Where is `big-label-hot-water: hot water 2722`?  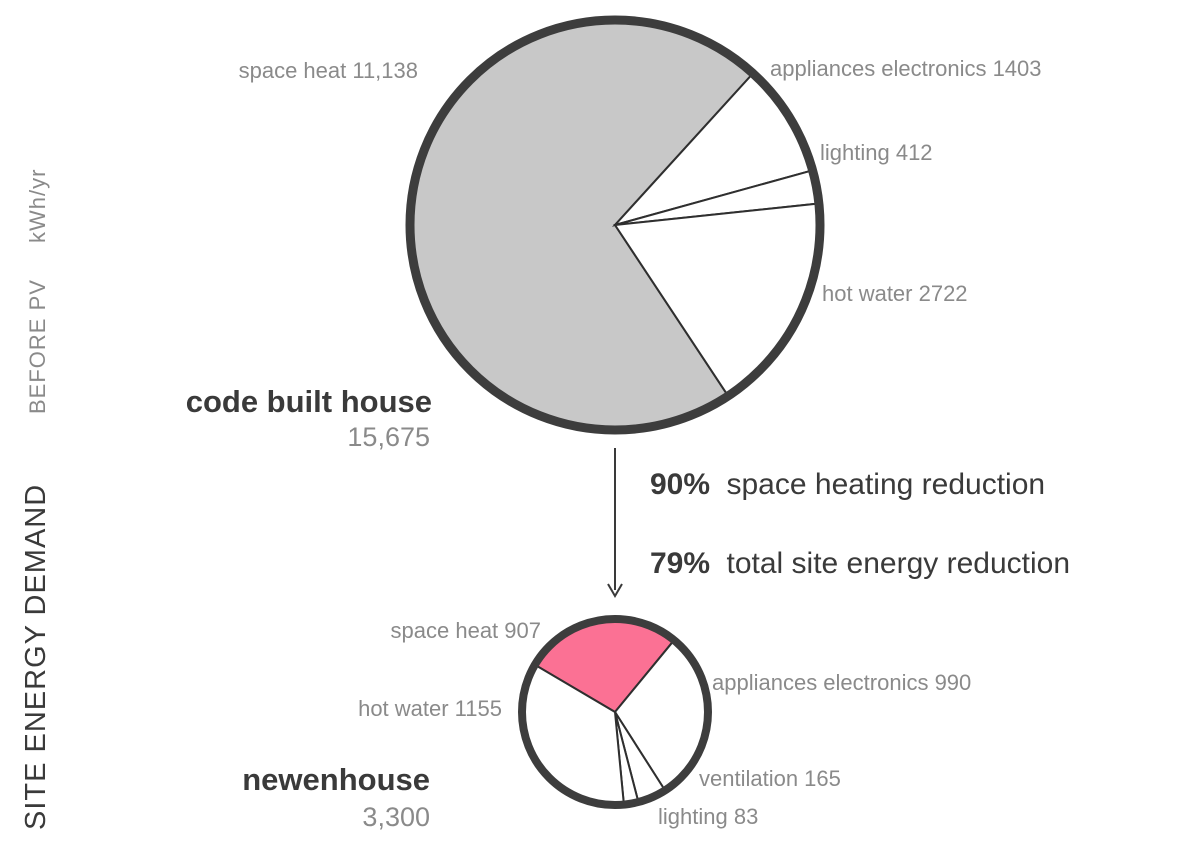
big-label-hot-water: hot water 2722 is located at coordinates (895, 293).